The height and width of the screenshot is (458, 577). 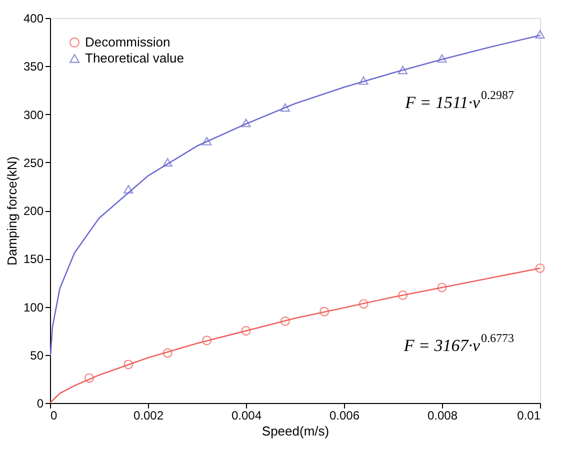 I want to click on y-tick-label: 100, so click(x=33, y=307).